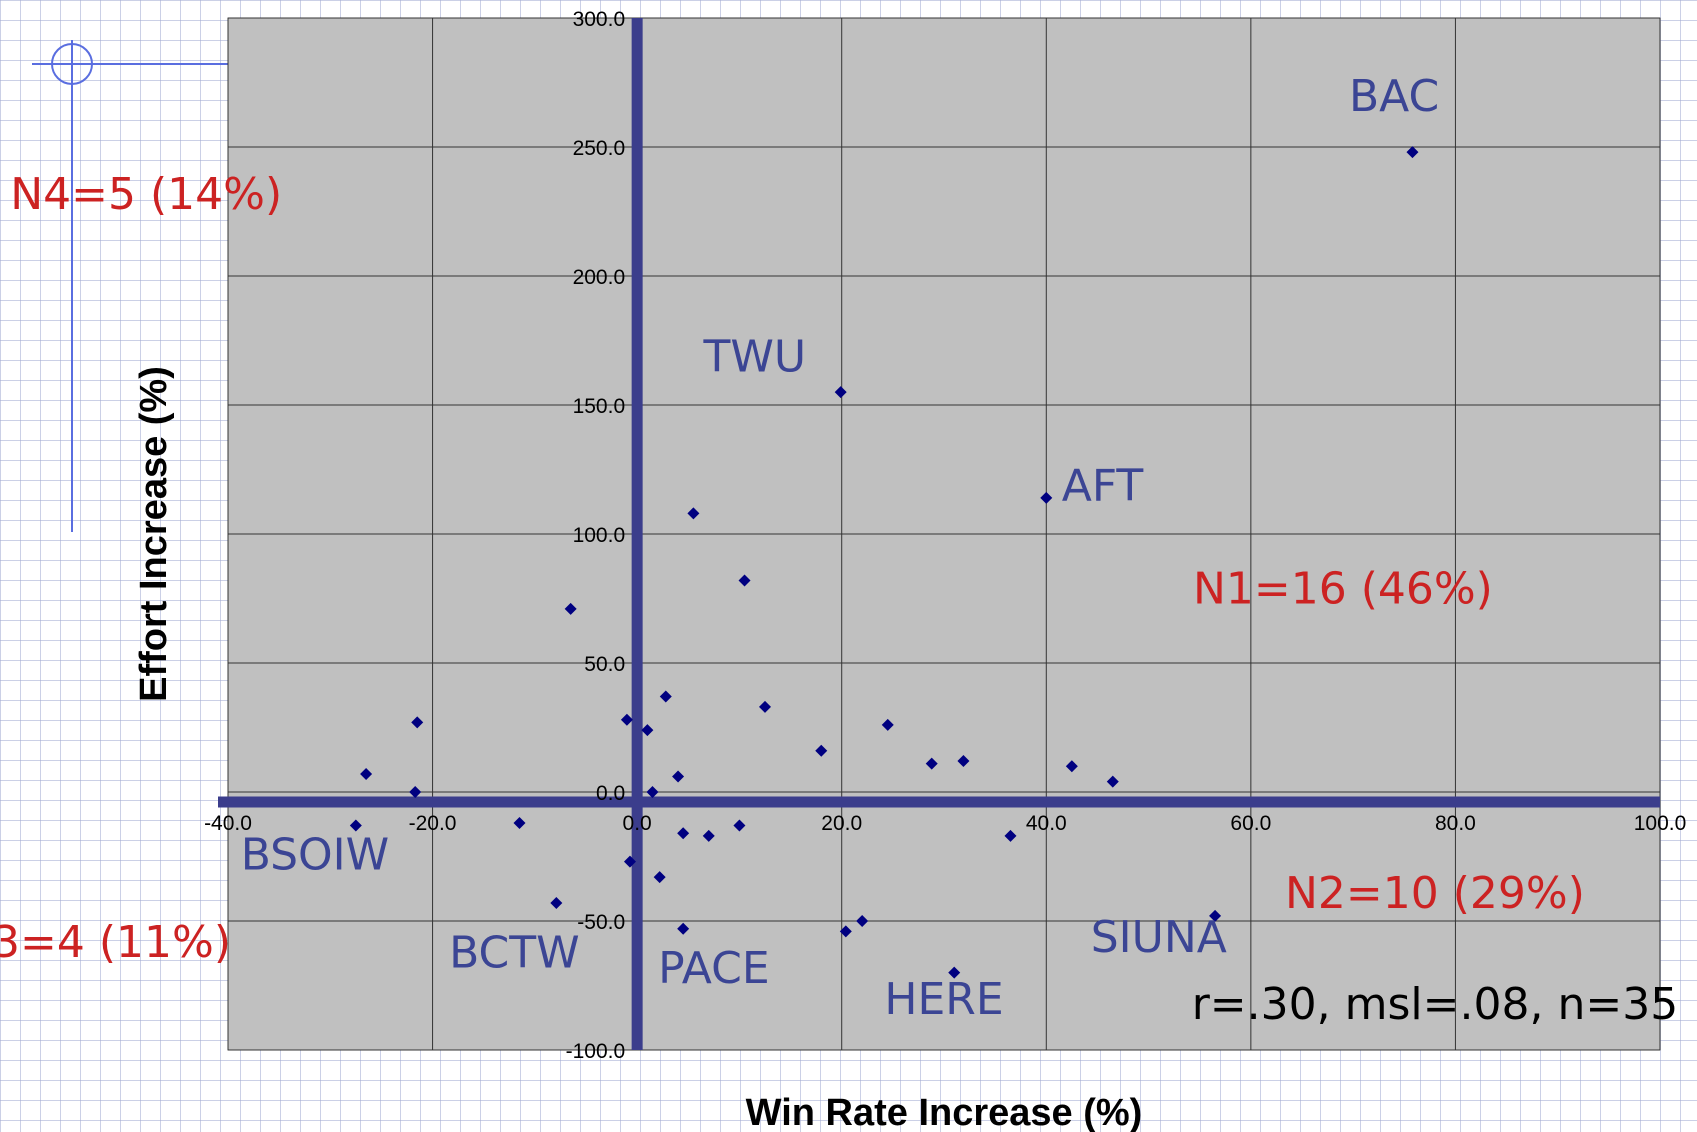 This screenshot has width=1697, height=1132. What do you see at coordinates (130, 286) in the screenshot?
I see `decoration` at bounding box center [130, 286].